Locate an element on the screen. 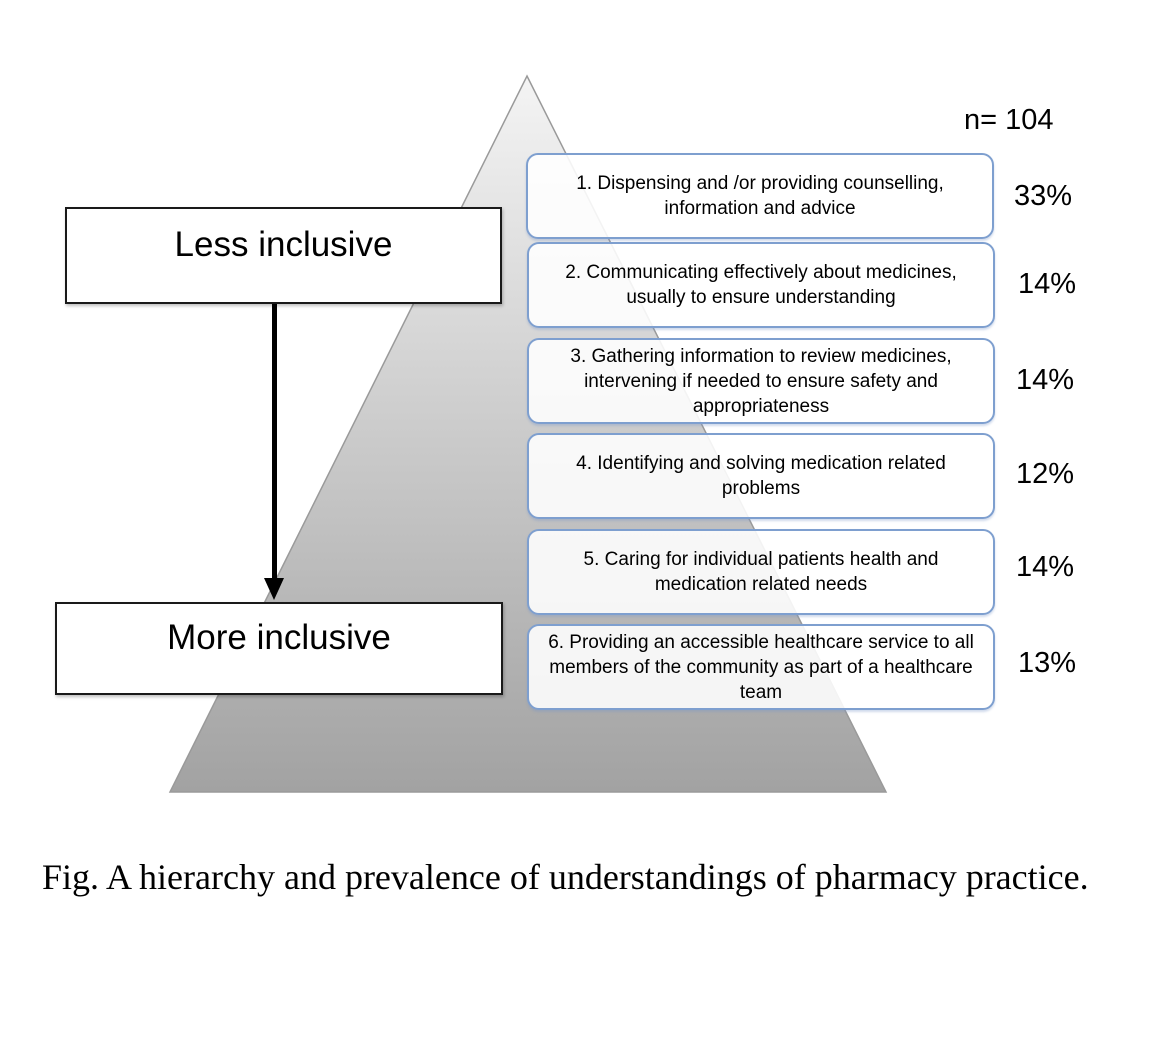  more-inclusive-box: More inclusive is located at coordinates (279, 648).